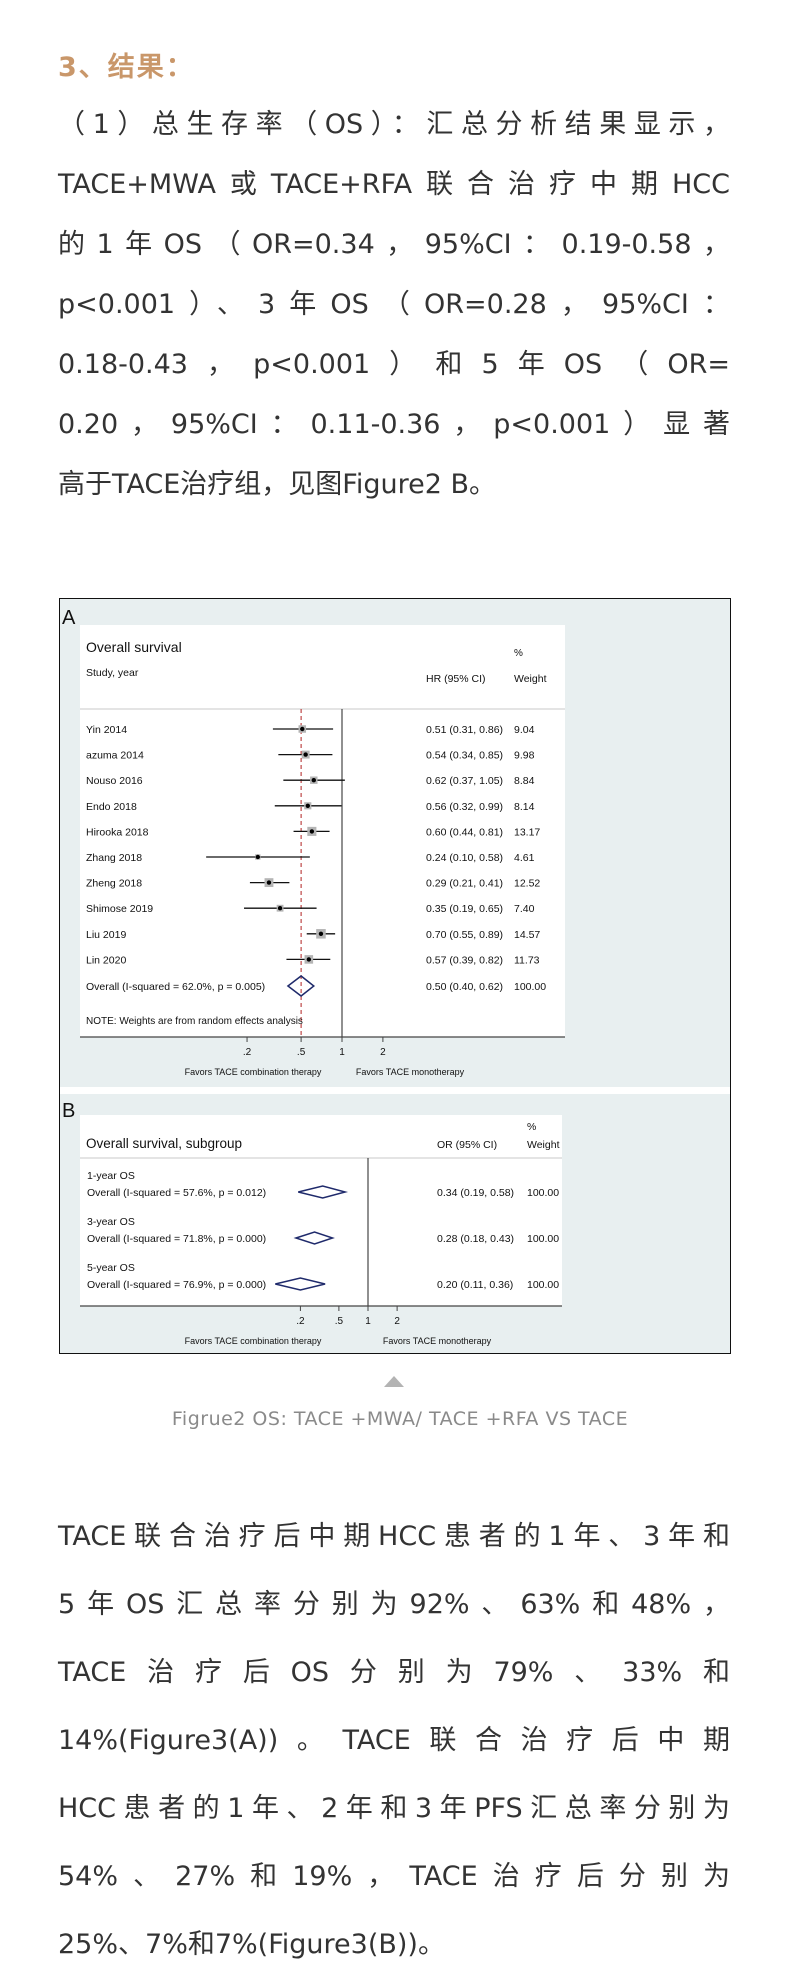 The image size is (800, 1988). I want to click on text-line: （1）总生存率（OS）：汇总分析结果显示，, so click(394, 124).